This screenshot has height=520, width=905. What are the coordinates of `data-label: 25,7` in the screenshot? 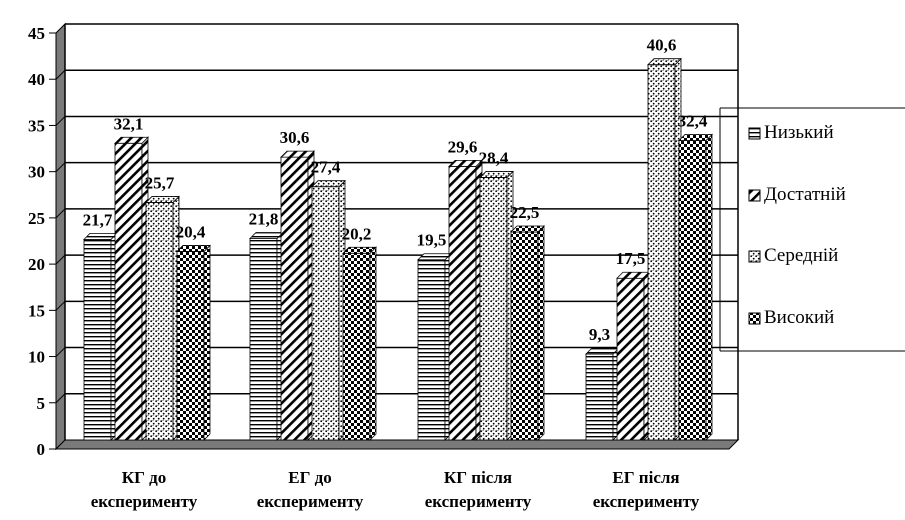 It's located at (160, 182).